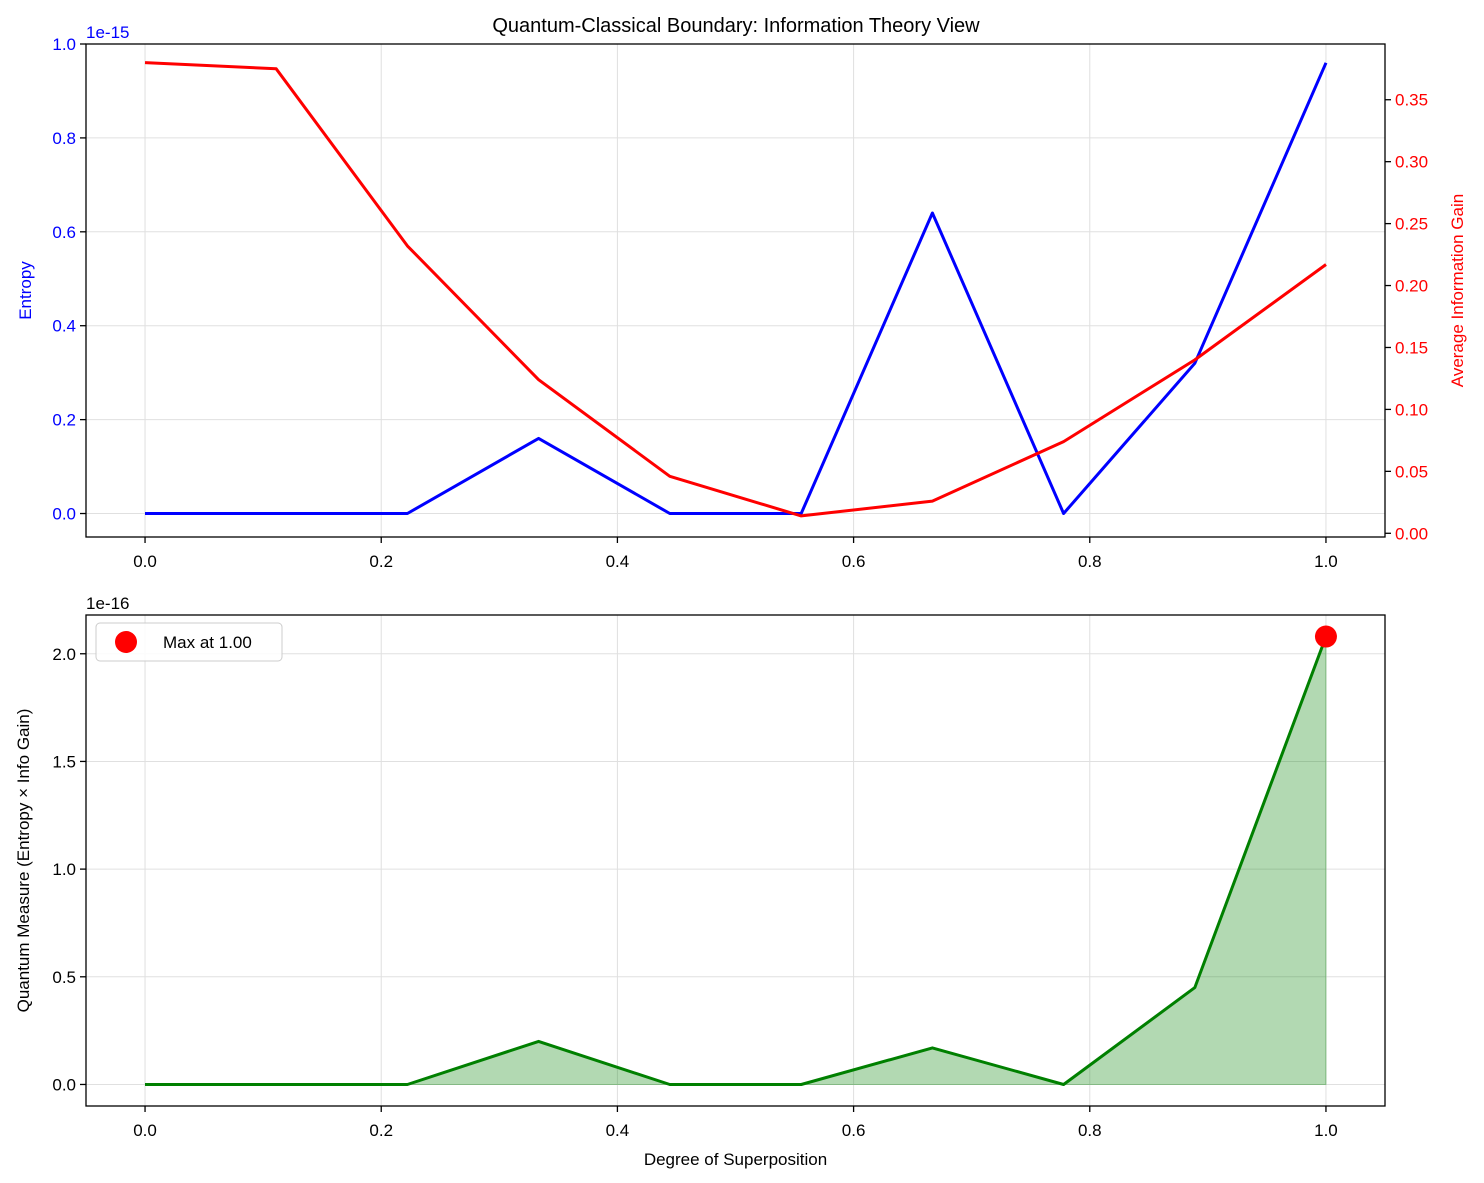 This screenshot has height=1183, width=1484. I want to click on left-y-tick-label: 0.4, so click(64, 326).